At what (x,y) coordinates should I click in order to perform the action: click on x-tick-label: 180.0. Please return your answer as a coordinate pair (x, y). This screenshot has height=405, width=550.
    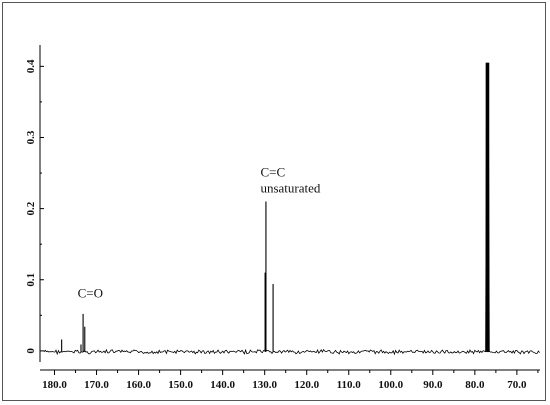
    Looking at the image, I should click on (54, 385).